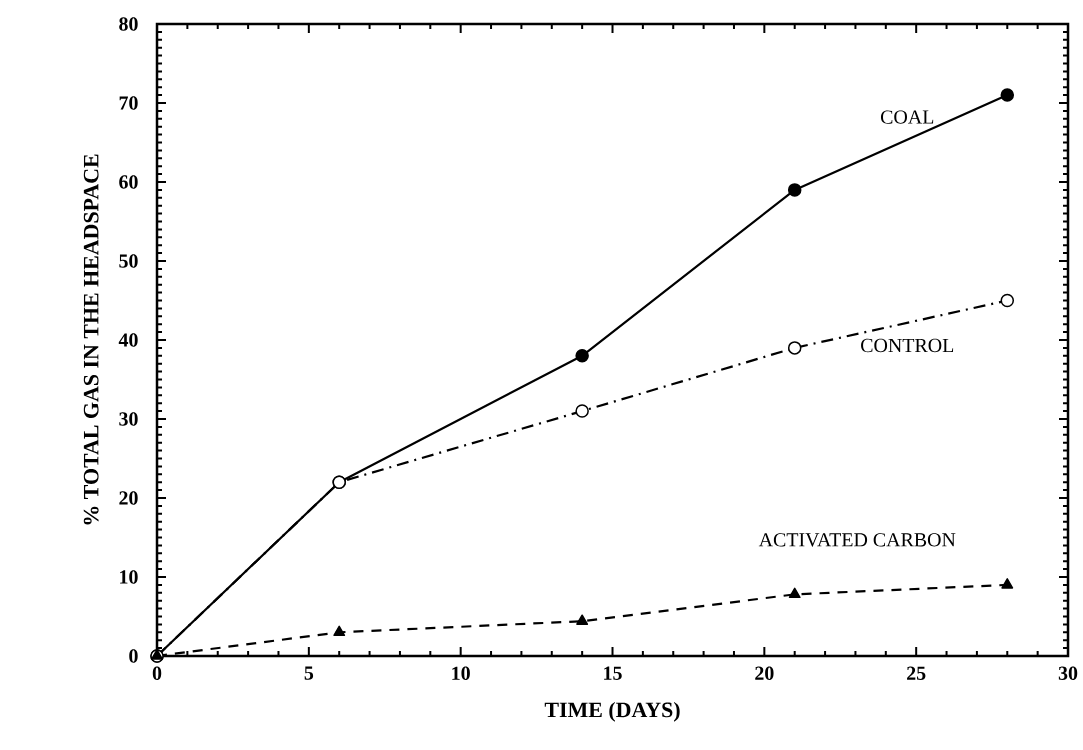 This screenshot has width=1083, height=750. I want to click on y-tick-label: 30, so click(128, 419).